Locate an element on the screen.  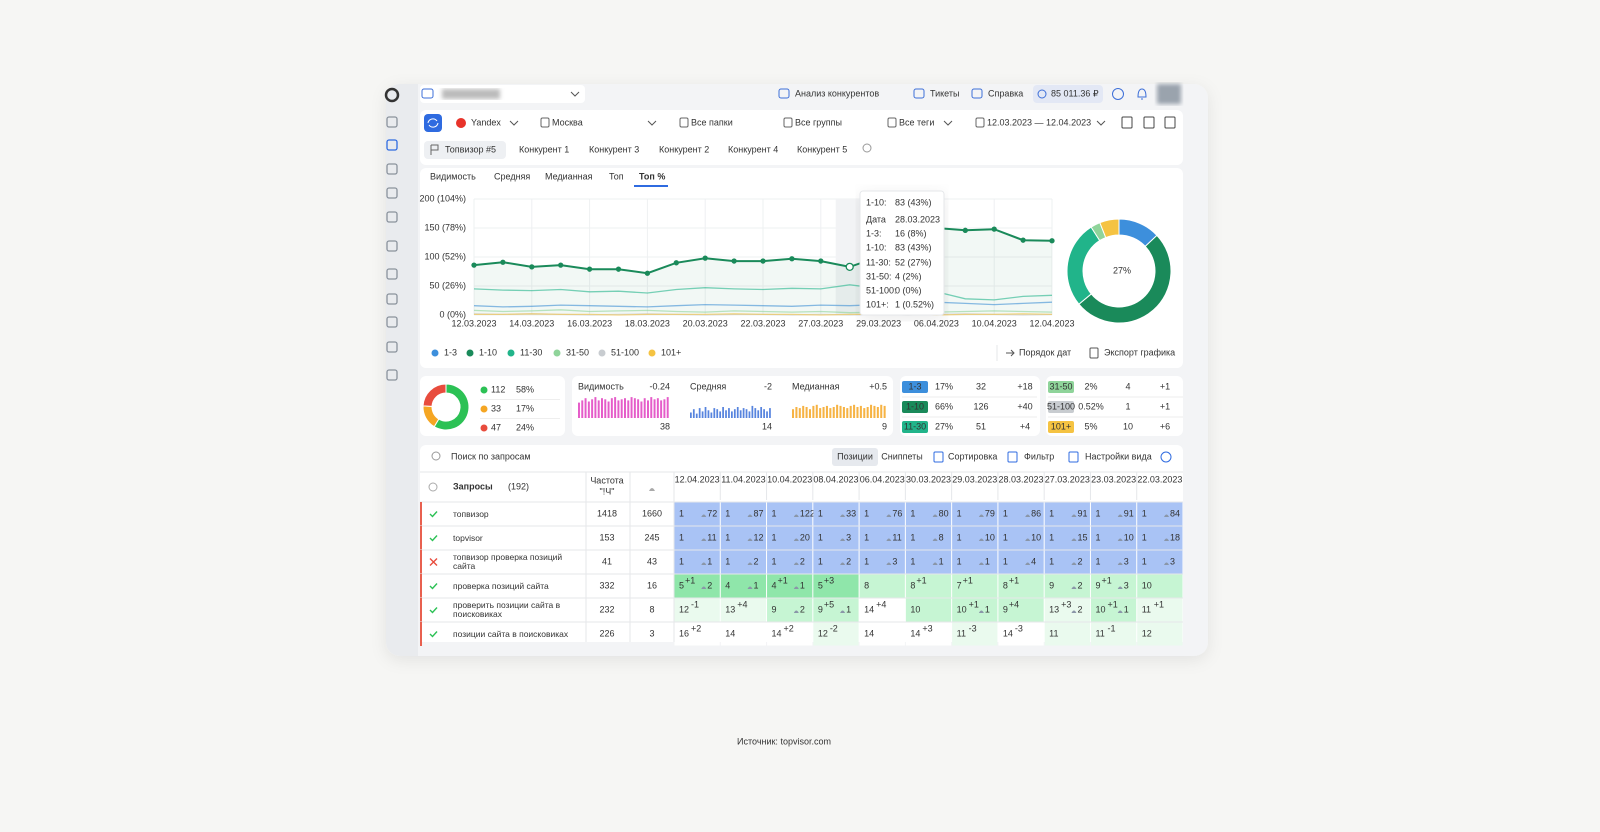
avatar is located at coordinates (1169, 94).